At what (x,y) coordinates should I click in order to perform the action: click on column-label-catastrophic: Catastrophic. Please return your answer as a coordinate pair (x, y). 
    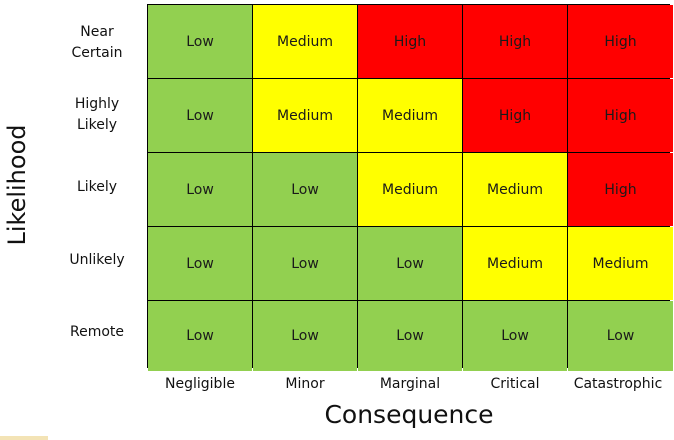
    Looking at the image, I should click on (618, 384).